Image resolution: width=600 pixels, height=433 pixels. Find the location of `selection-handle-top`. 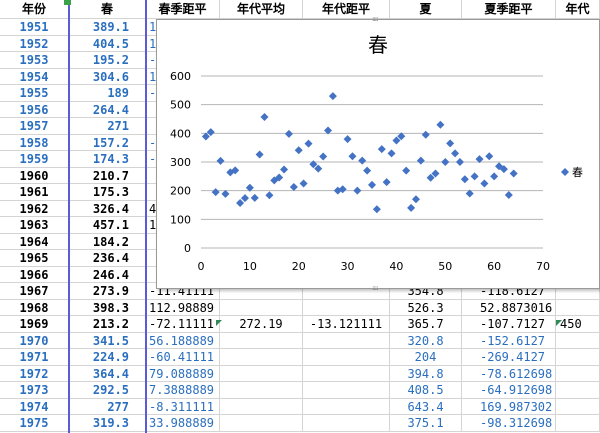

selection-handle-top is located at coordinates (67, 2).